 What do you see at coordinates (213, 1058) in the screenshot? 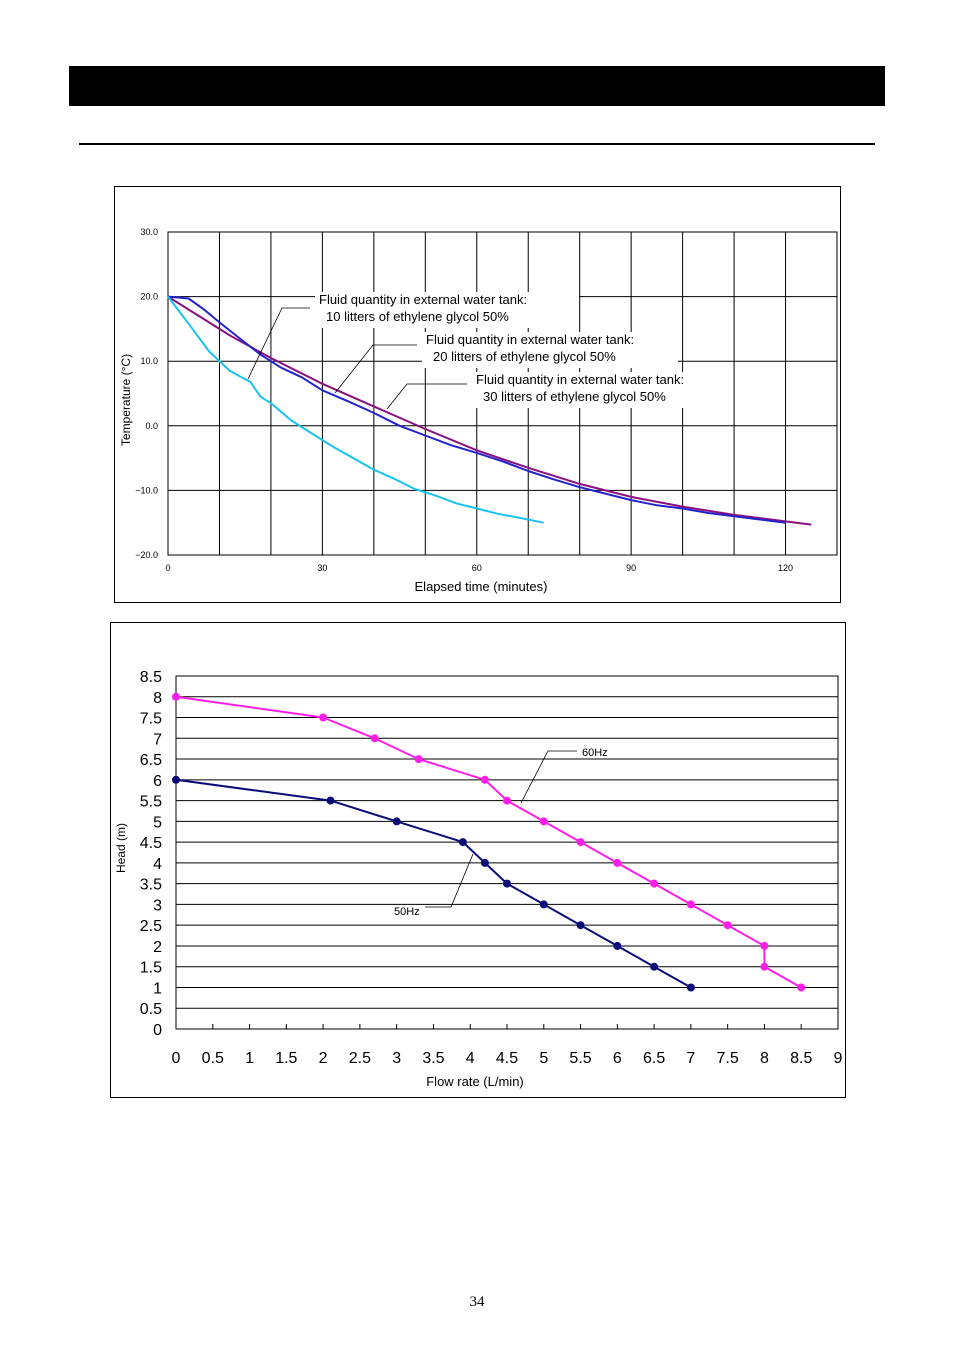
I see `x-tick-label: 0.5` at bounding box center [213, 1058].